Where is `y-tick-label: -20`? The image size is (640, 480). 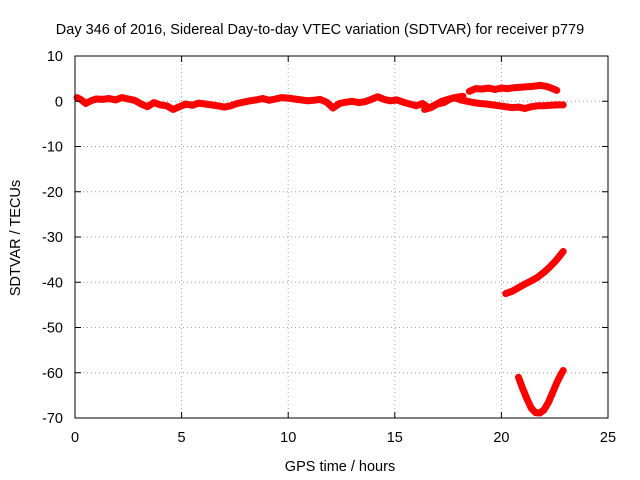 y-tick-label: -20 is located at coordinates (52, 193).